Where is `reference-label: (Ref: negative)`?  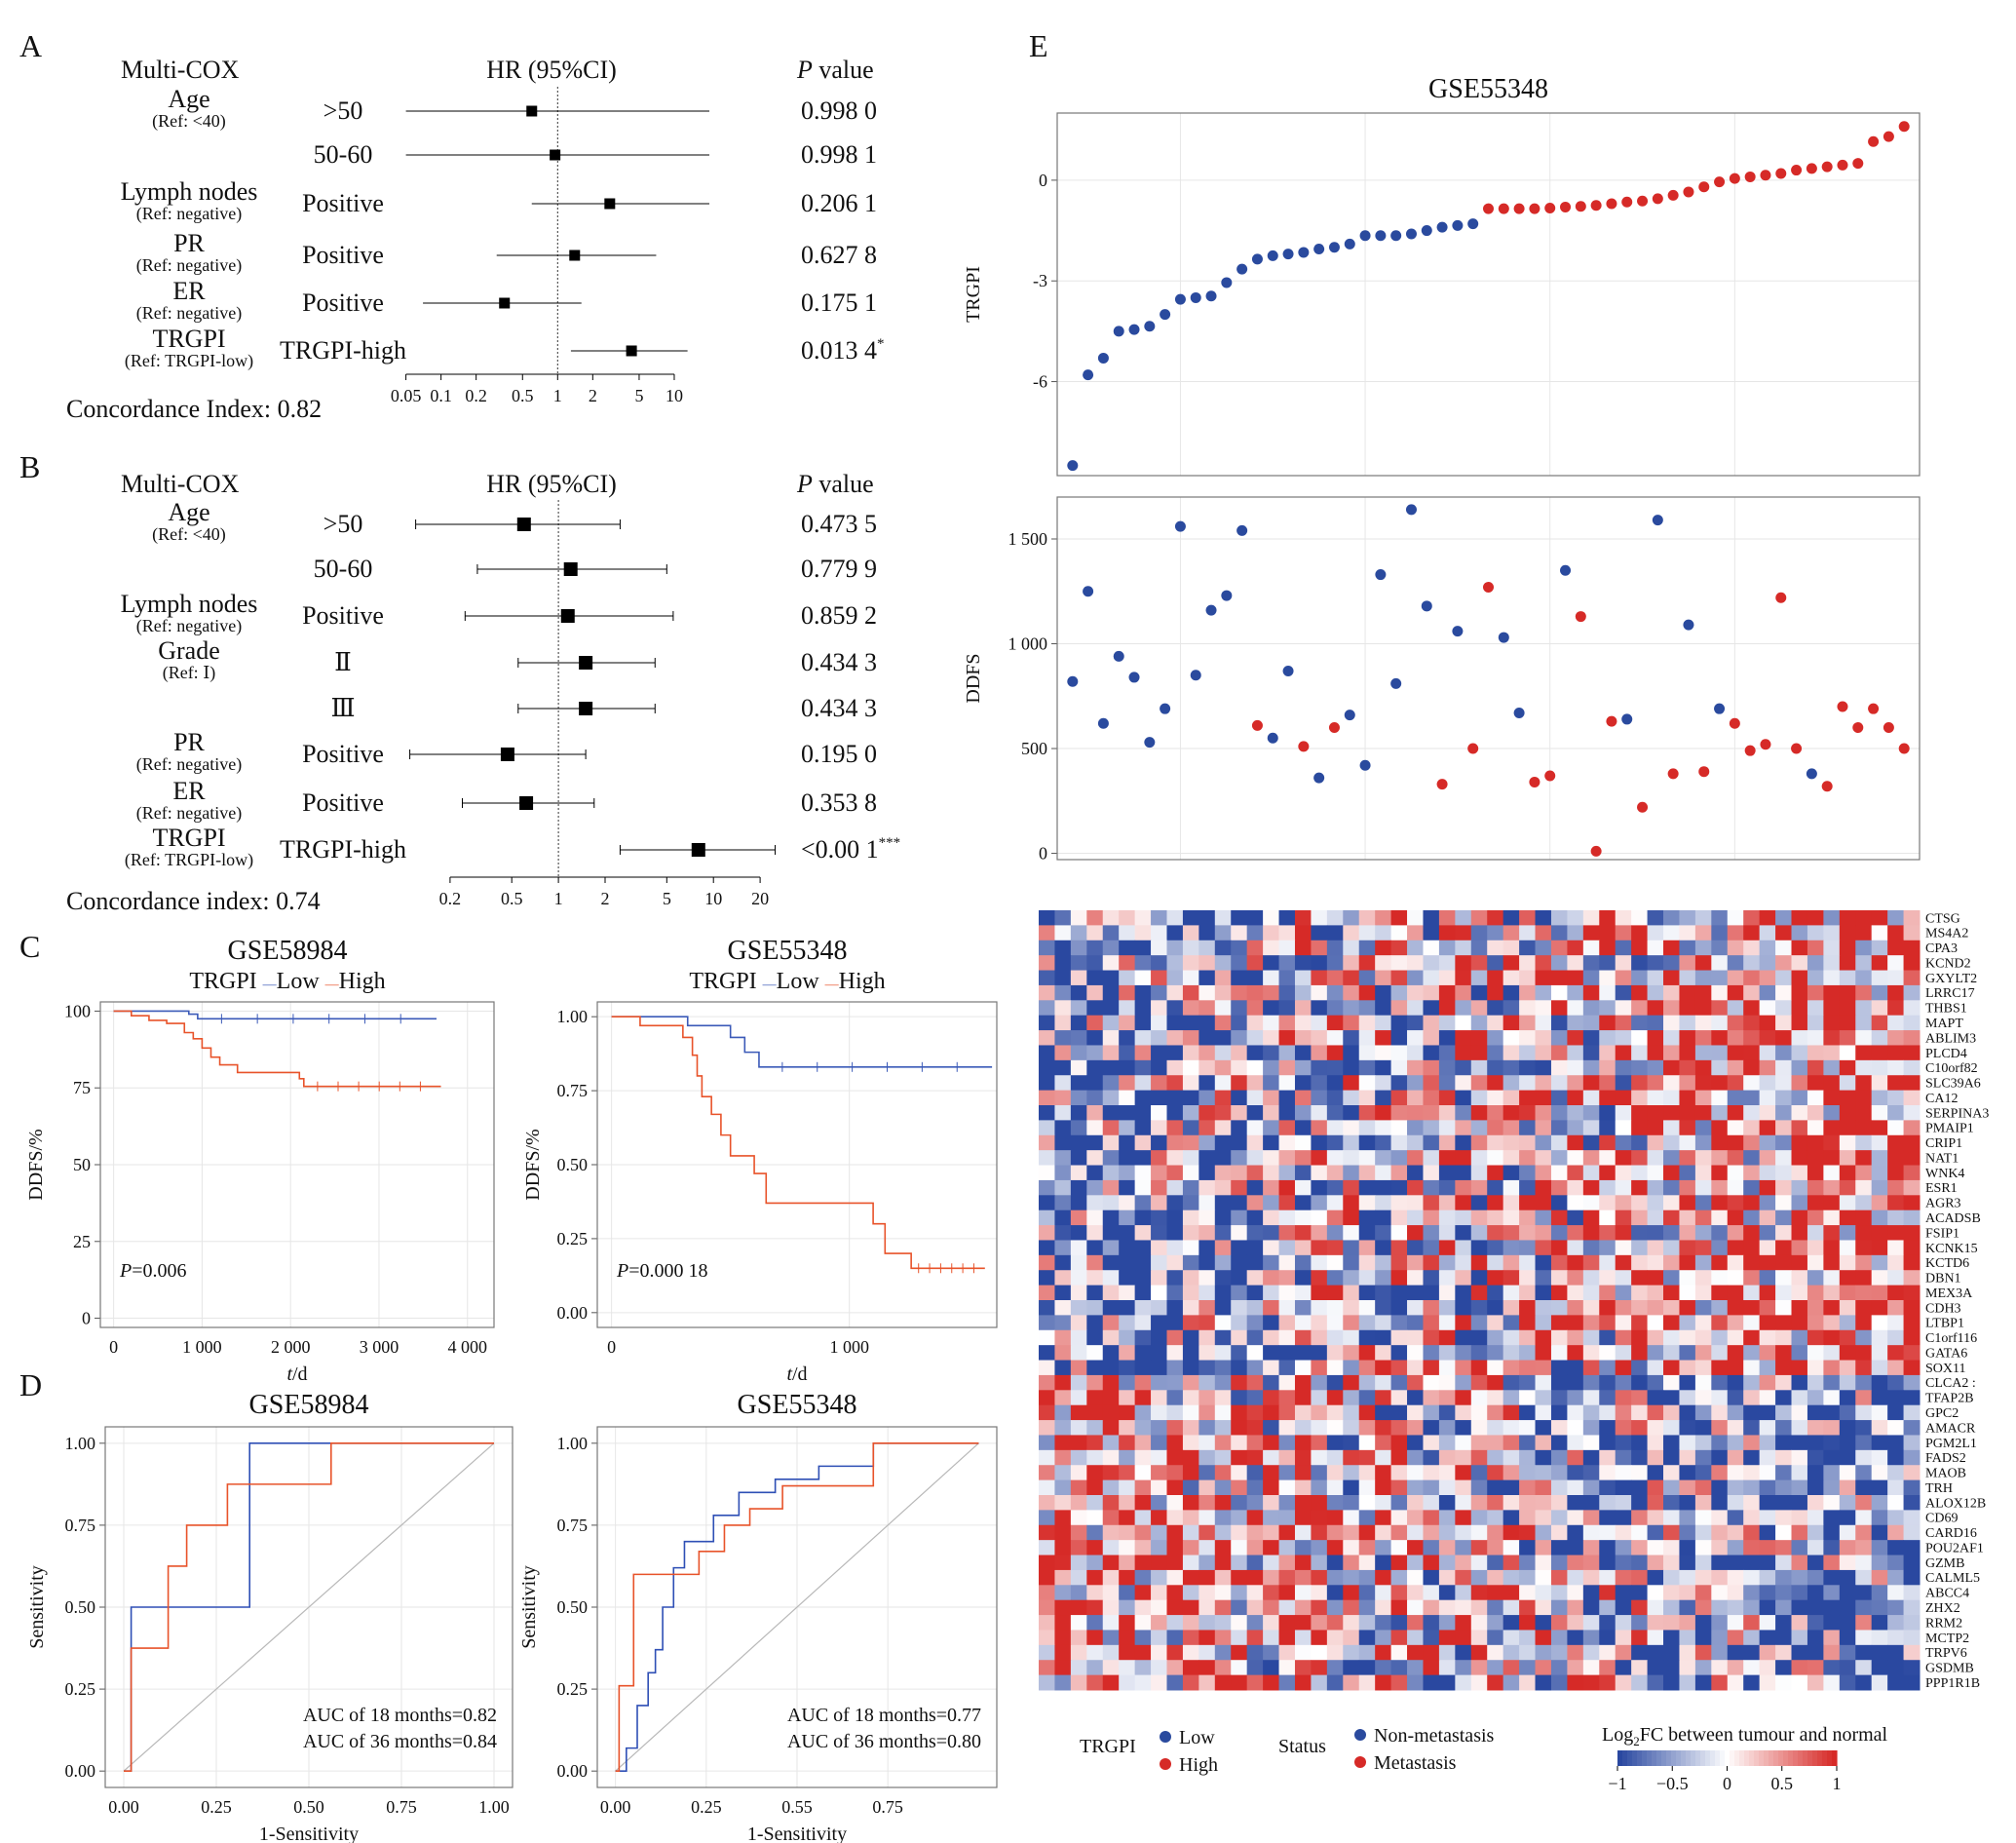
reference-label: (Ref: negative) is located at coordinates (189, 626).